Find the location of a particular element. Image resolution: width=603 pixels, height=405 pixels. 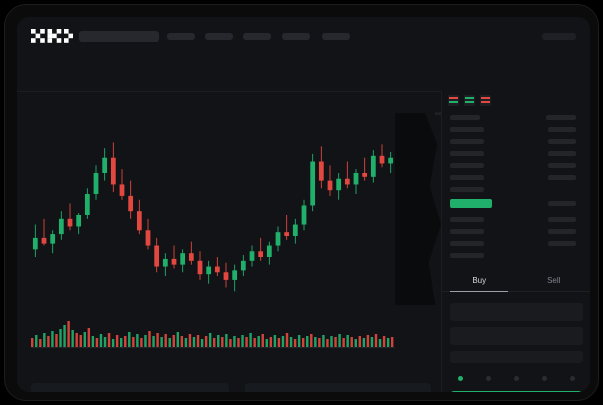

order-amount-input is located at coordinates (516, 336).